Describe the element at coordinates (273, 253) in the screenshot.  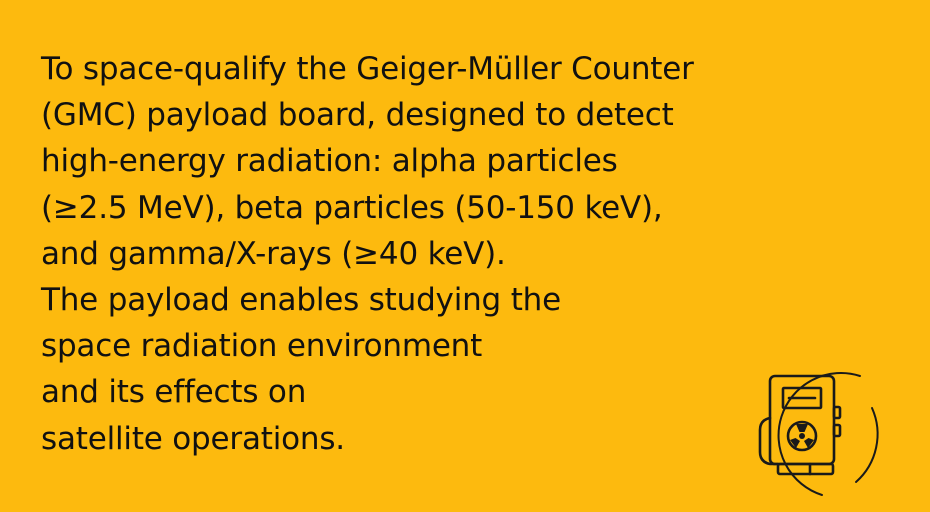
I see `description-line: and gamma/X-rays (≥40 keV).` at that location.